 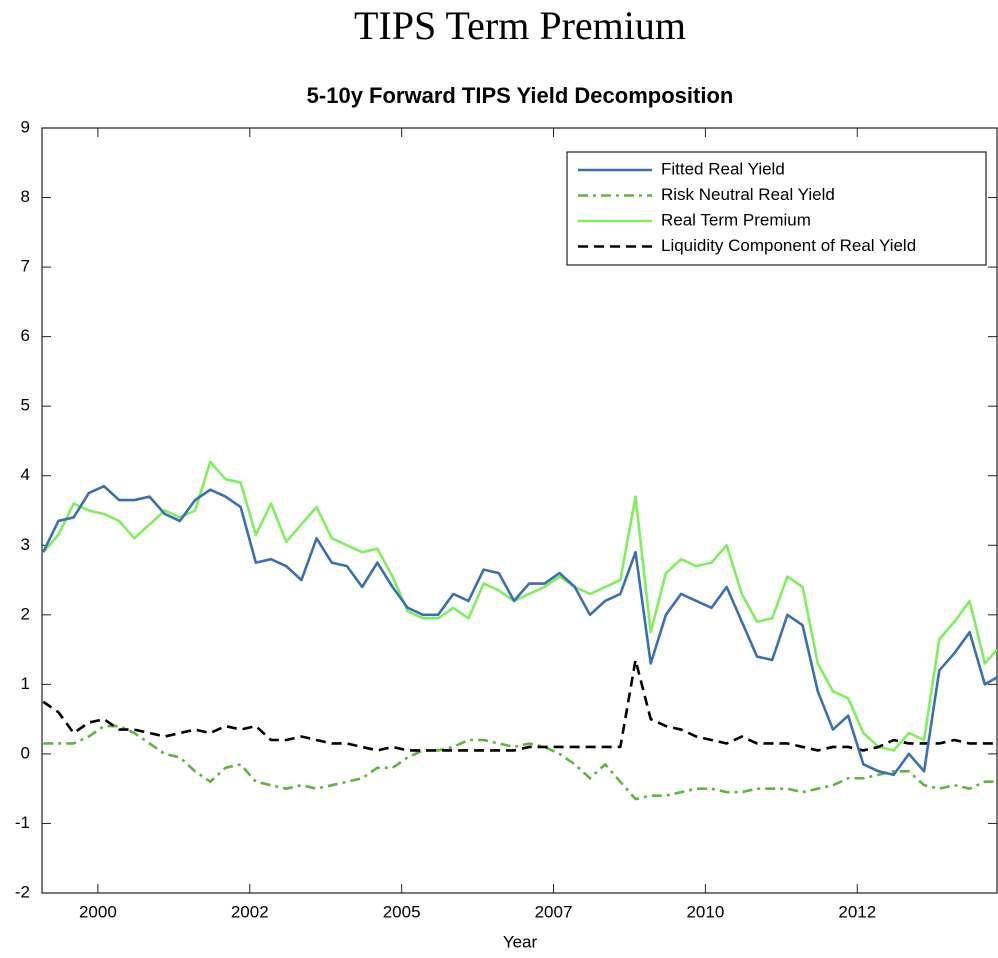 I want to click on legend-label: Risk Neutral Real Yield, so click(x=748, y=194).